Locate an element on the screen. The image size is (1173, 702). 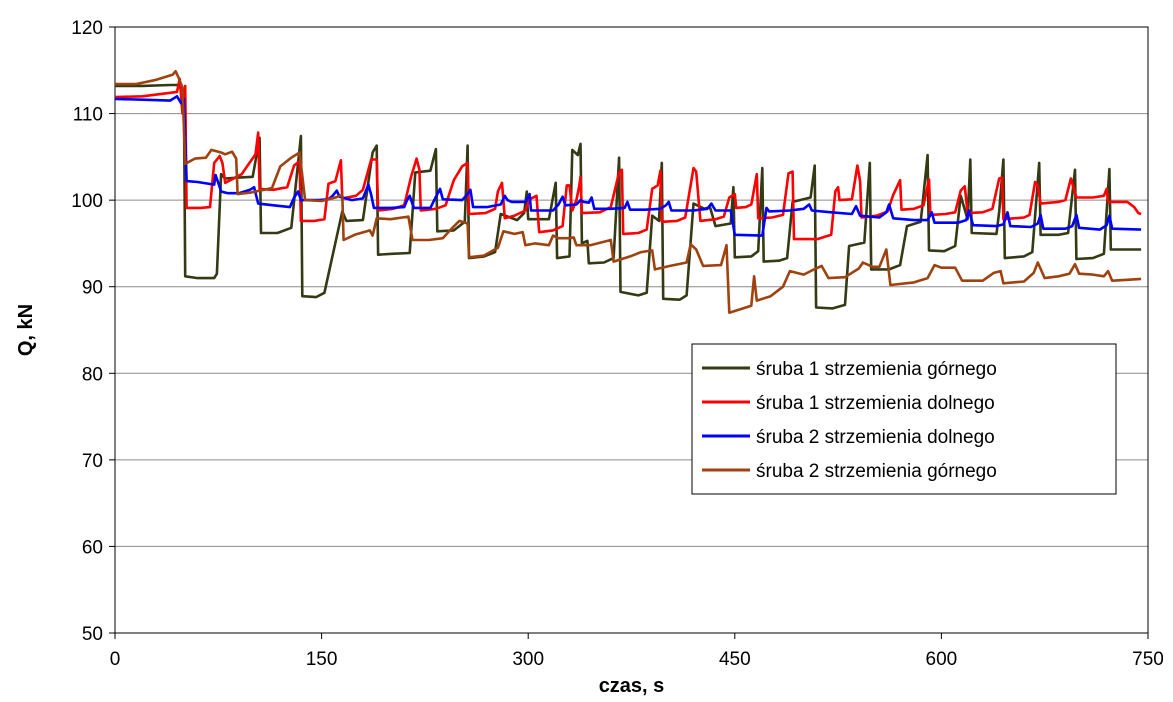
x-tick-label-450: 450 is located at coordinates (735, 659).